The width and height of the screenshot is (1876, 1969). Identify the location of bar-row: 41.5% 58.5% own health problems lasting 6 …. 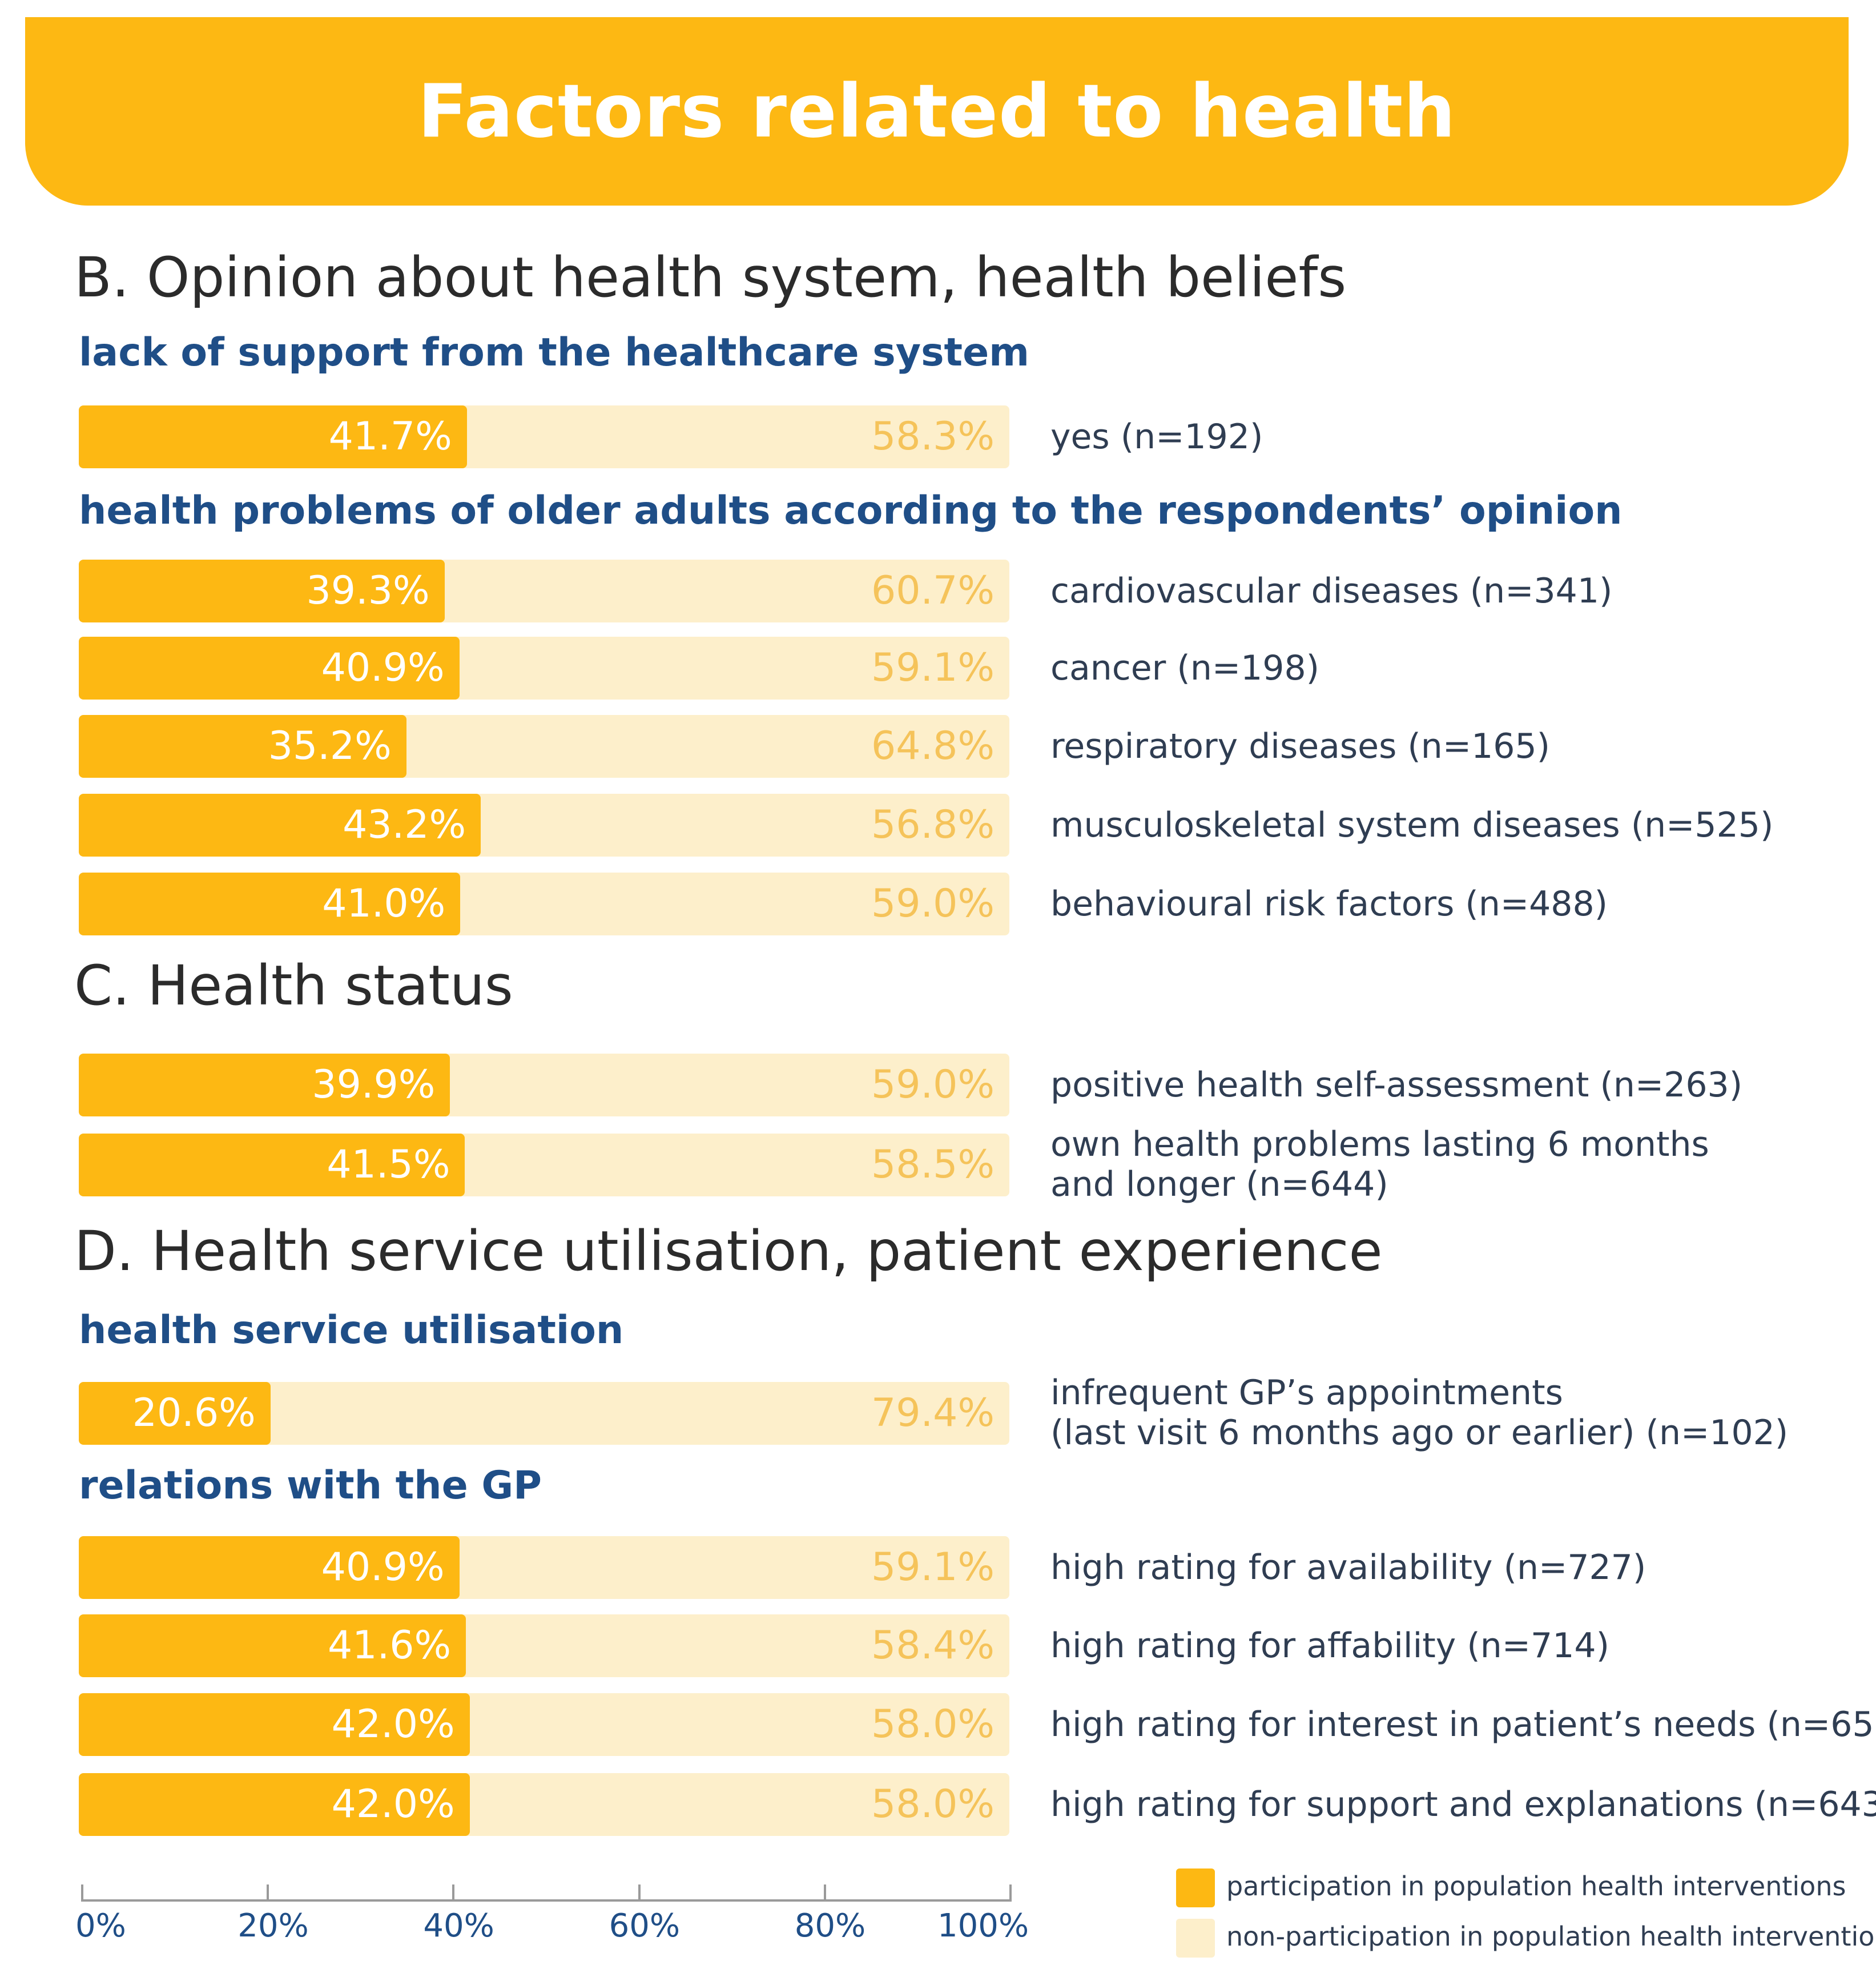
(938, 1164).